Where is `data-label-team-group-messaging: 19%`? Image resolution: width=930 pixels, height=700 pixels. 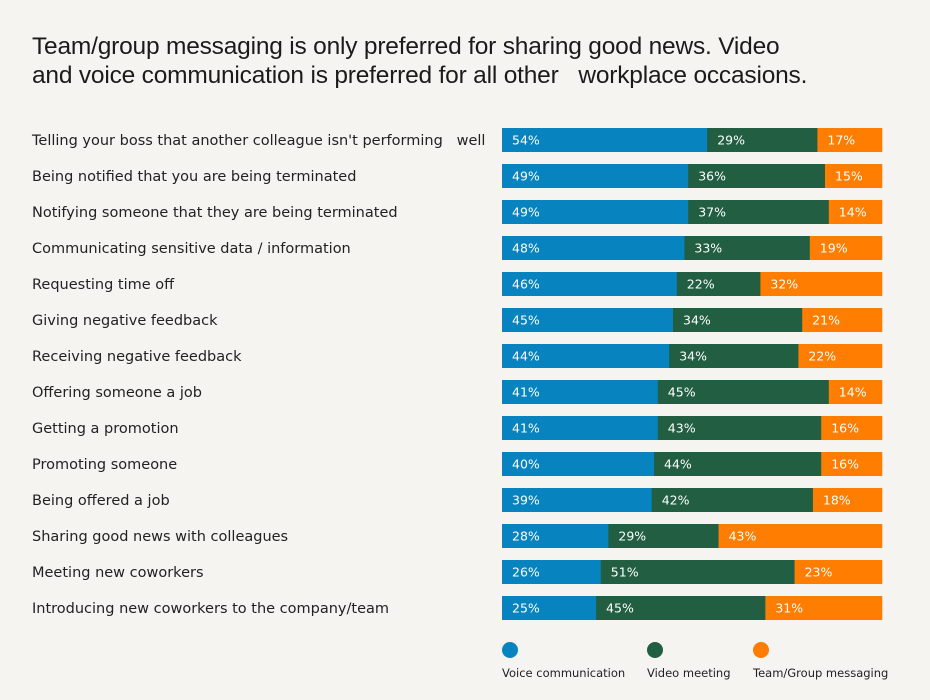 data-label-team-group-messaging: 19% is located at coordinates (834, 248).